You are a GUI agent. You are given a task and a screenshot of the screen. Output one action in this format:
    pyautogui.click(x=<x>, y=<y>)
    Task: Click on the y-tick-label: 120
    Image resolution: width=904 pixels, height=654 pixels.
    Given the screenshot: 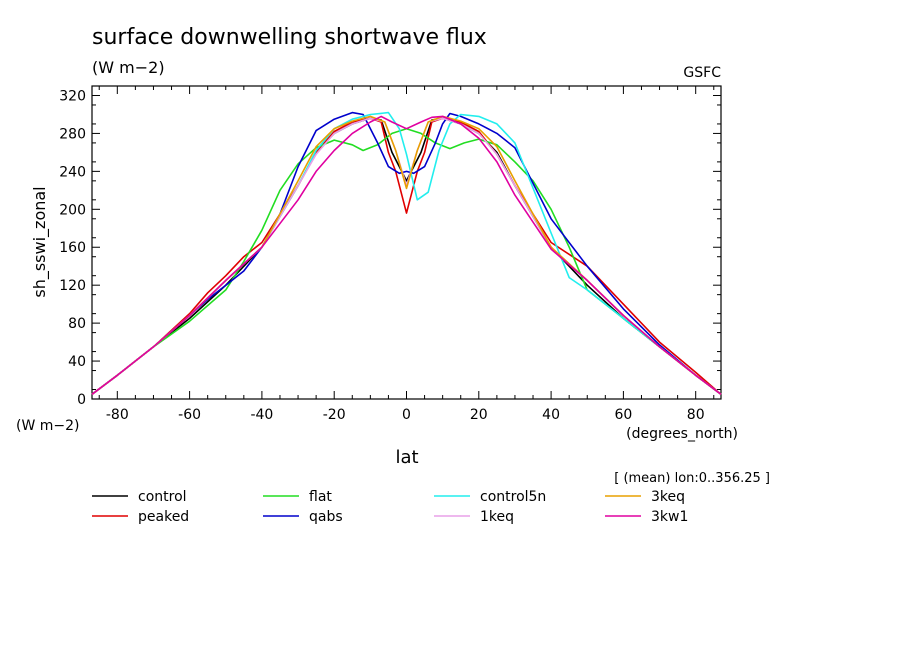 What is the action you would take?
    pyautogui.click(x=72, y=286)
    